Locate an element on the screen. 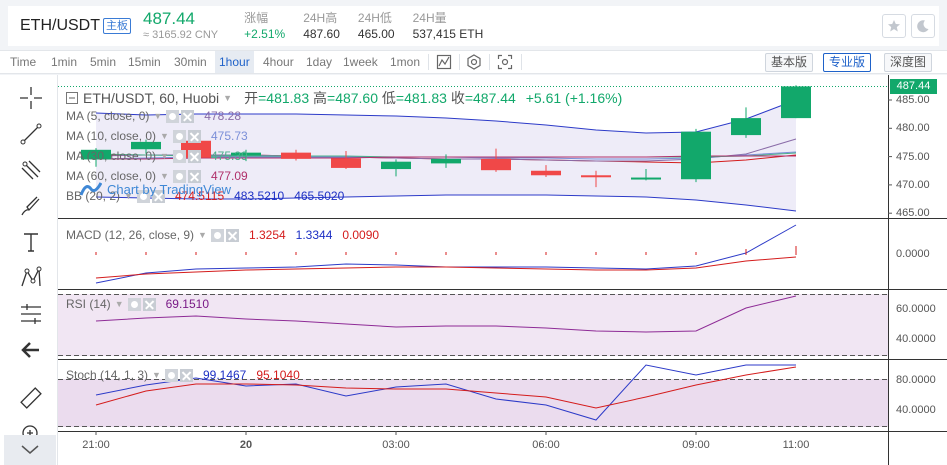 Image resolution: width=947 pixels, height=465 pixels. legend-ma60: MA (60, close, 0) ▼ 477.09 is located at coordinates (157, 176).